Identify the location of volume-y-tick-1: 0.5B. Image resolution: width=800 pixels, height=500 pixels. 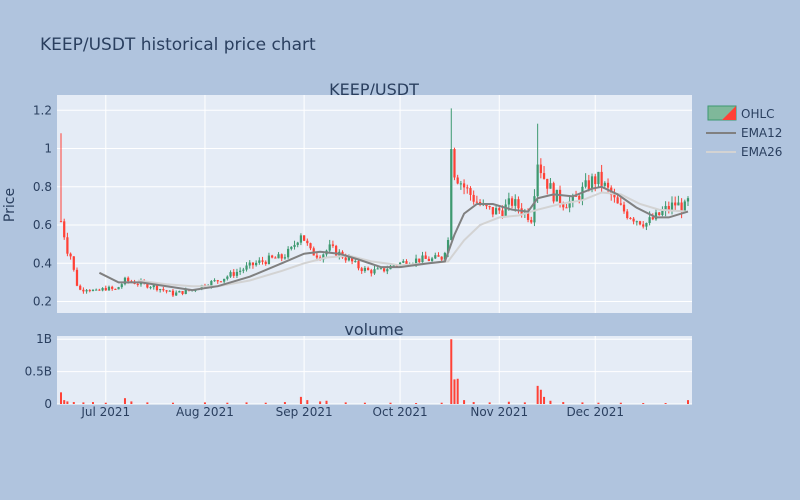
(38, 372).